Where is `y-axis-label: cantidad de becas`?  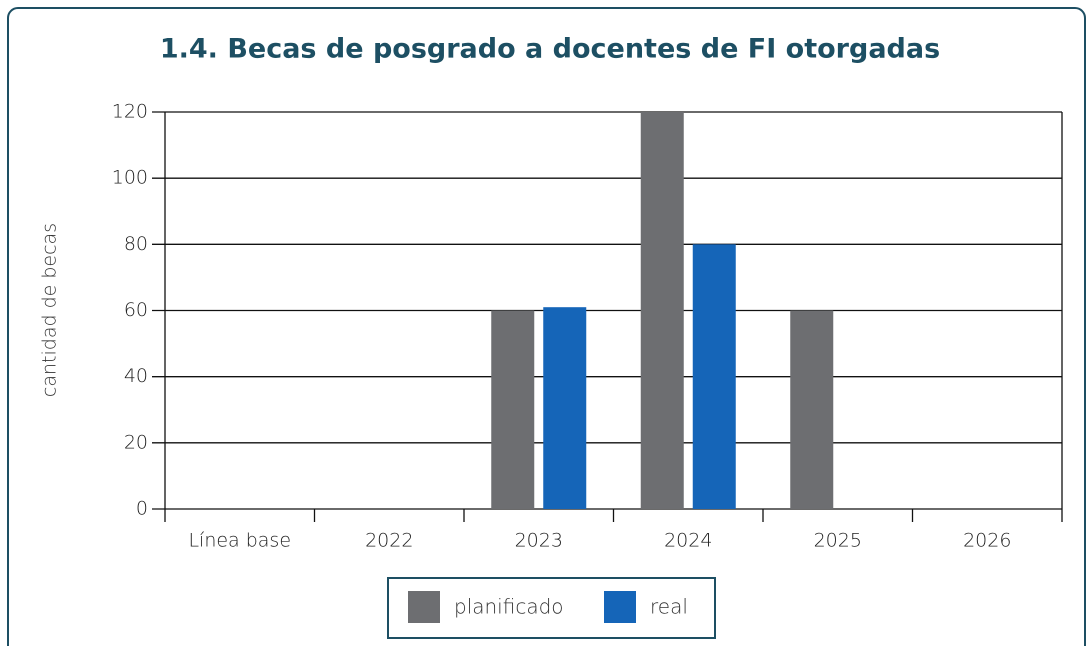
y-axis-label: cantidad de becas is located at coordinates (50, 310).